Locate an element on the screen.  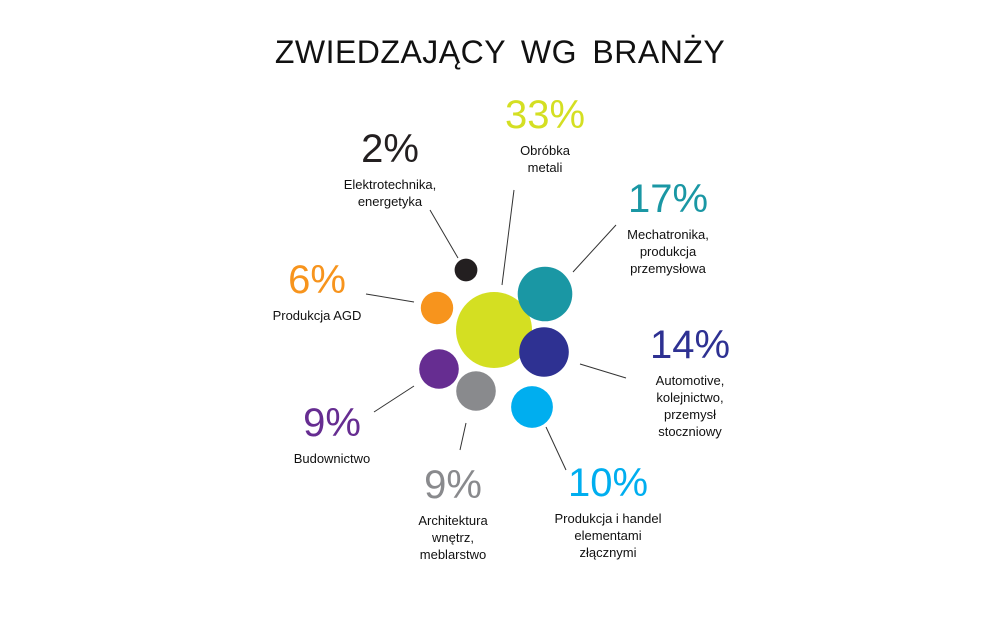
category-label-automotive: kolejnictwo, is located at coordinates (689, 397).